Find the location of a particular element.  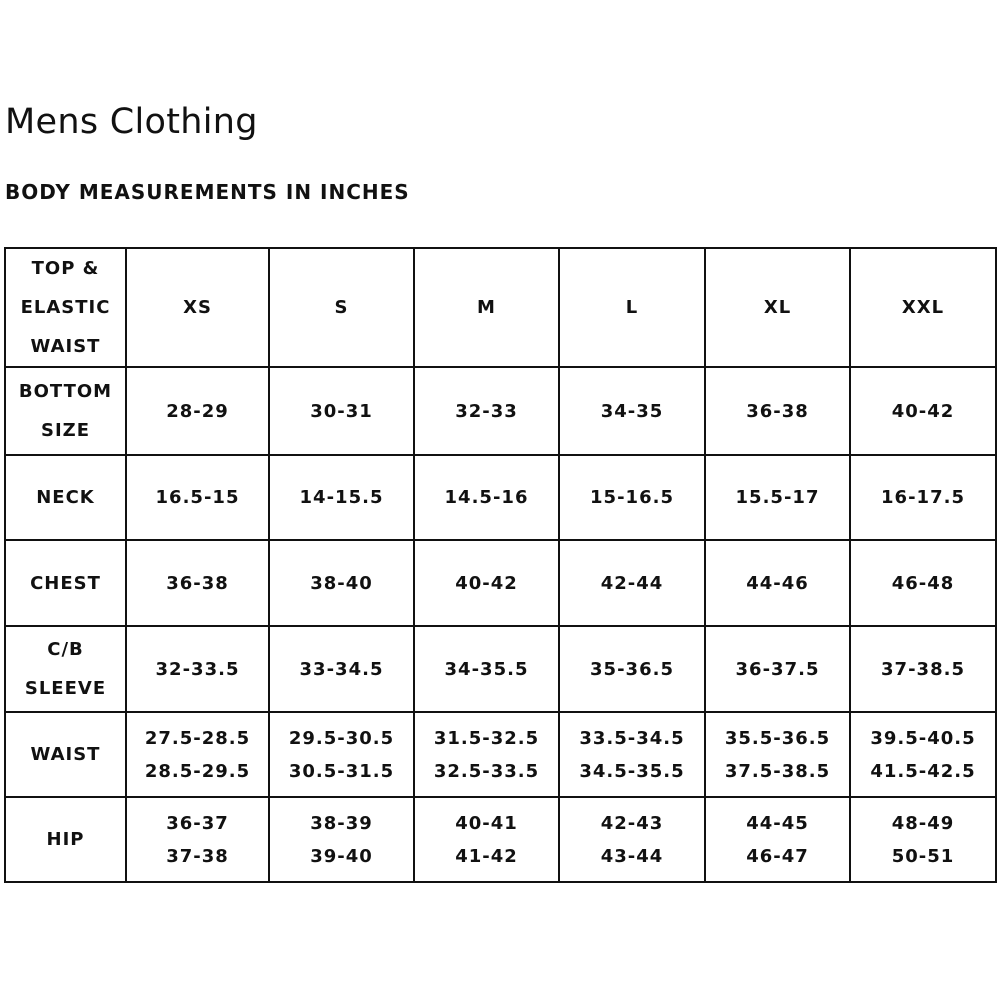

measurement-cell: 39.5-40.5 41.5-42.5 is located at coordinates (923, 754).